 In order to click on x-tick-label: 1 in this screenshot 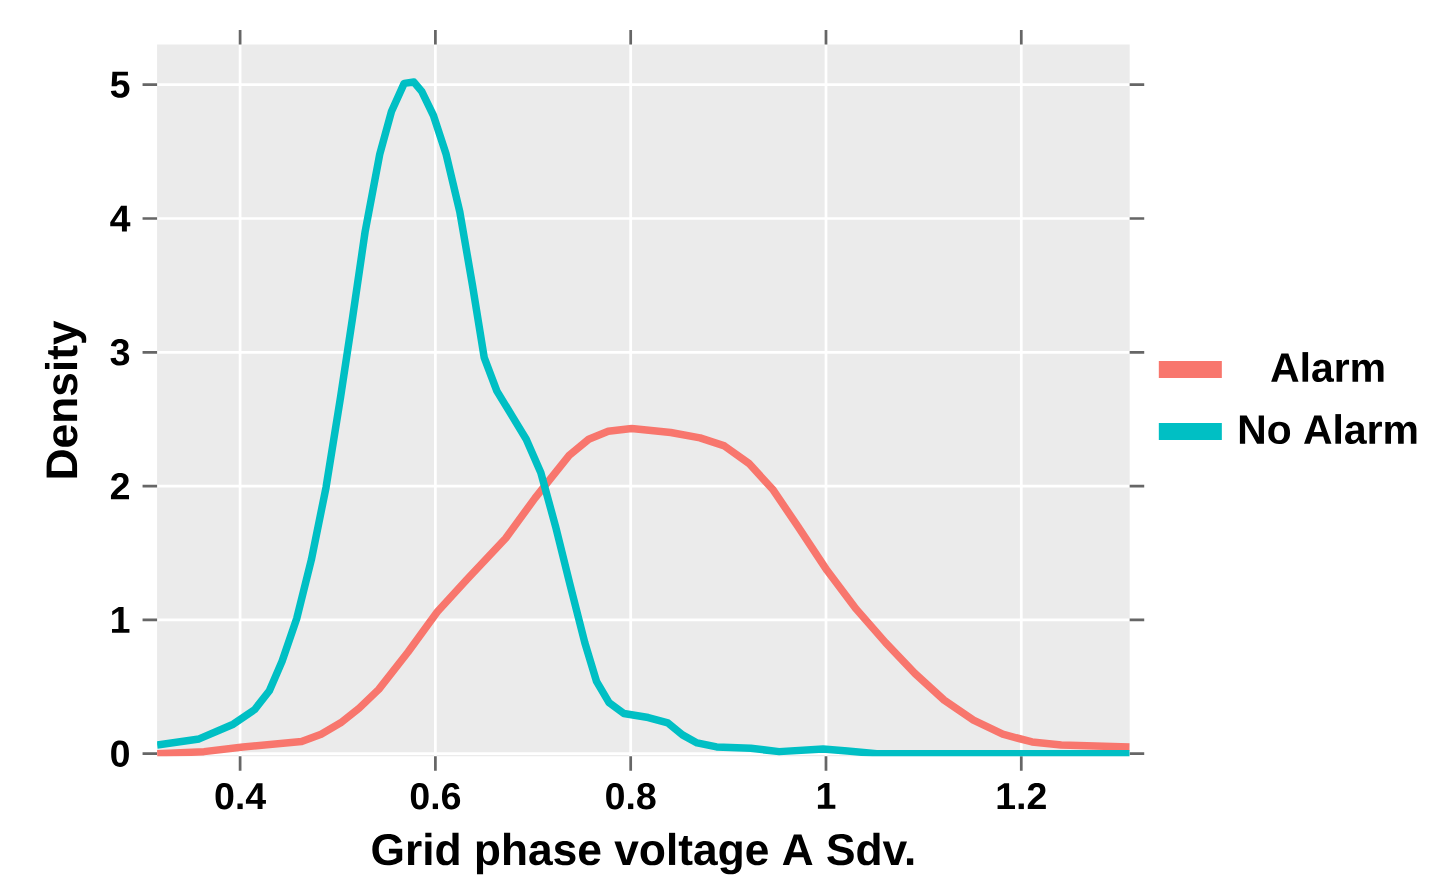, I will do `click(826, 796)`.